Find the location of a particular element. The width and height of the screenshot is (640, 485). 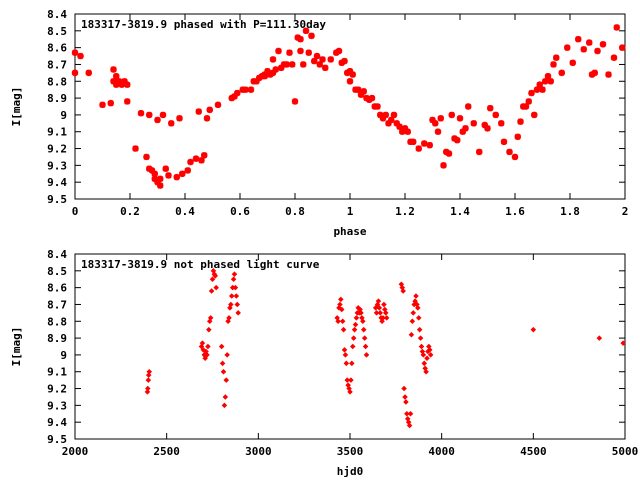

x-tick-label: 1.4 is located at coordinates (460, 211).